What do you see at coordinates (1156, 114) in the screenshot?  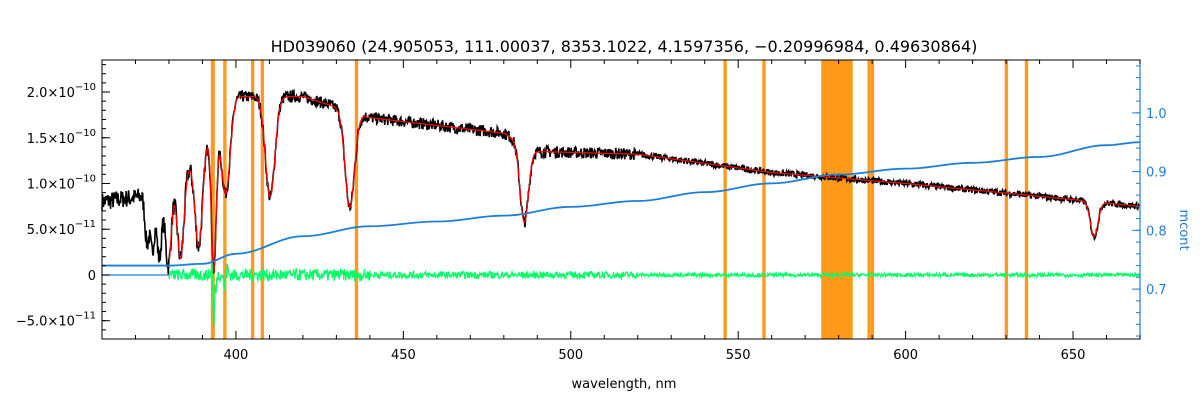 I see `right-tick-label: 1.0` at bounding box center [1156, 114].